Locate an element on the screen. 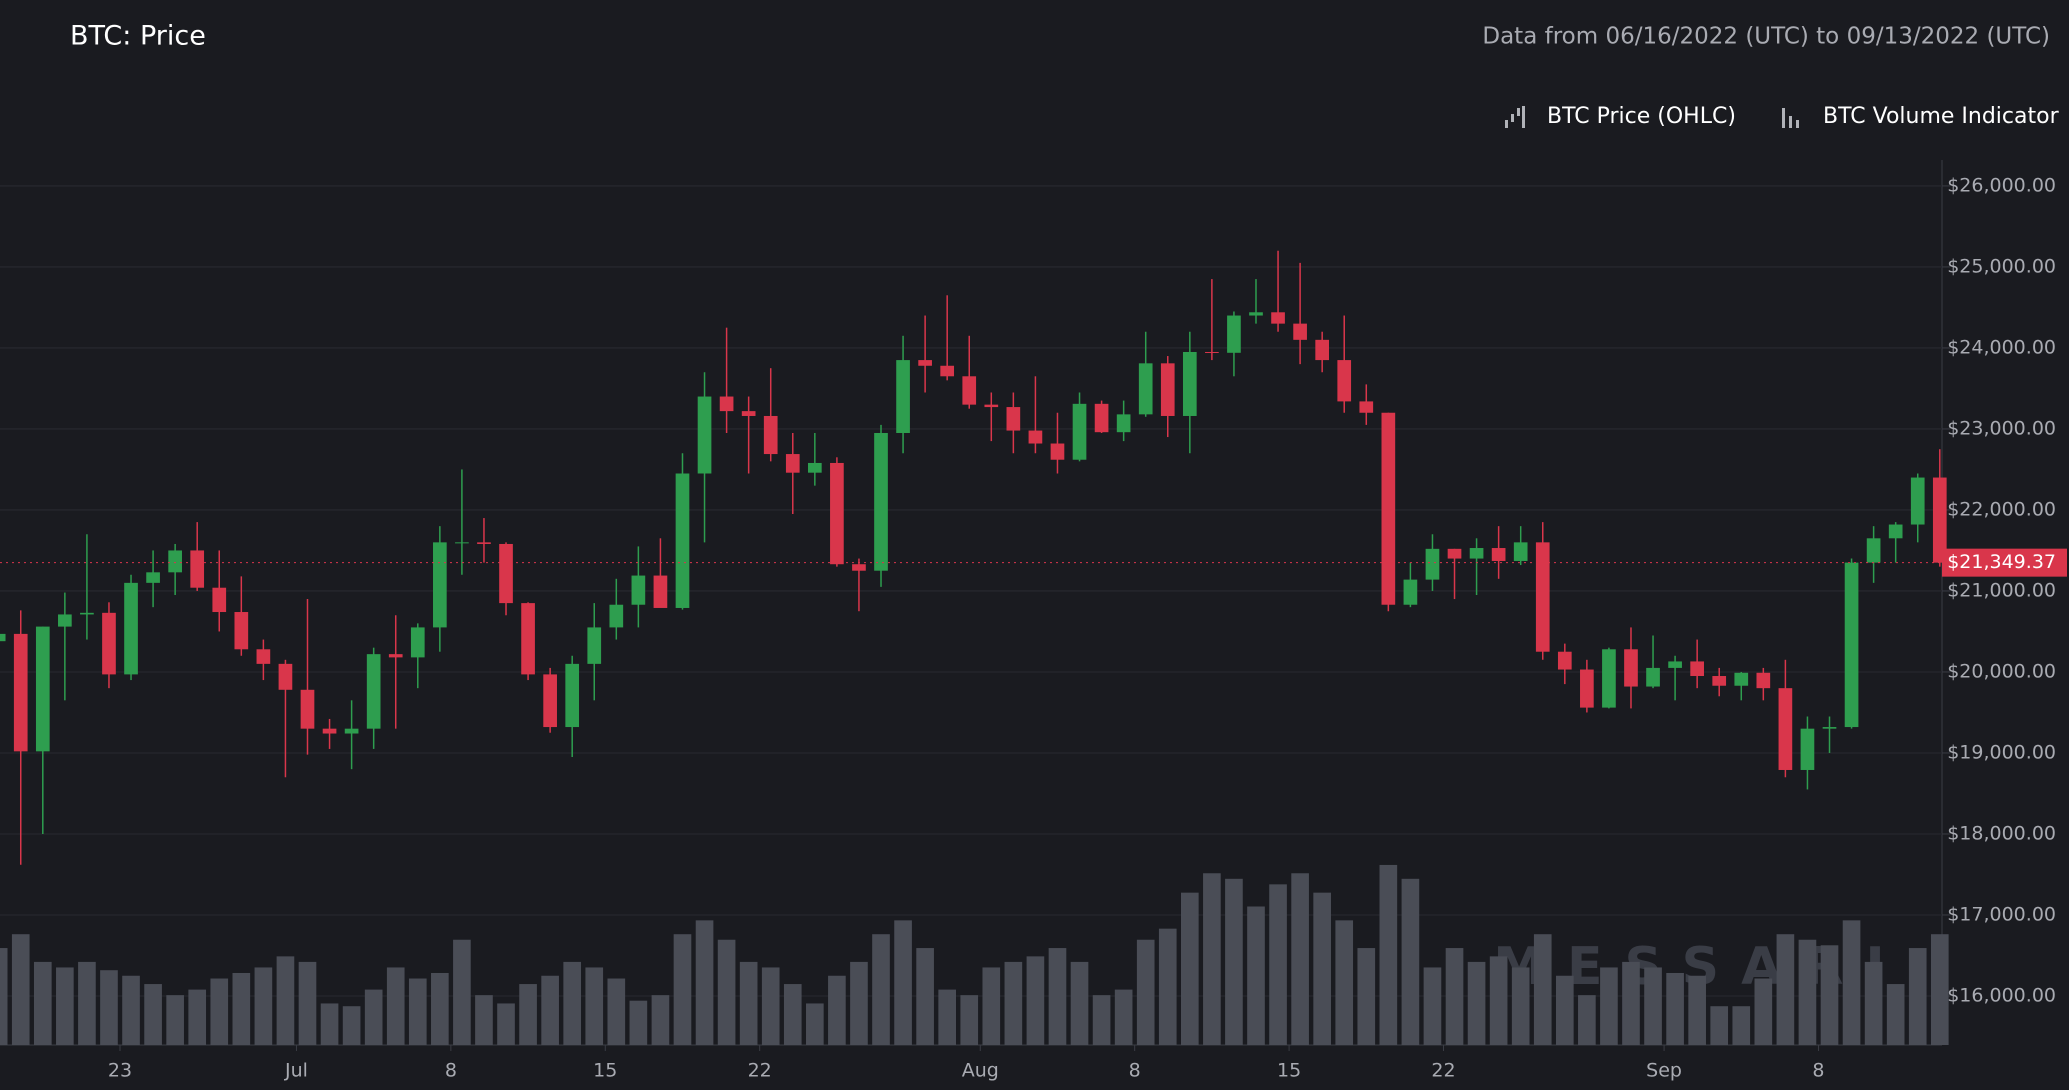 The width and height of the screenshot is (2069, 1090). x-tick-label: 23 is located at coordinates (120, 1071).